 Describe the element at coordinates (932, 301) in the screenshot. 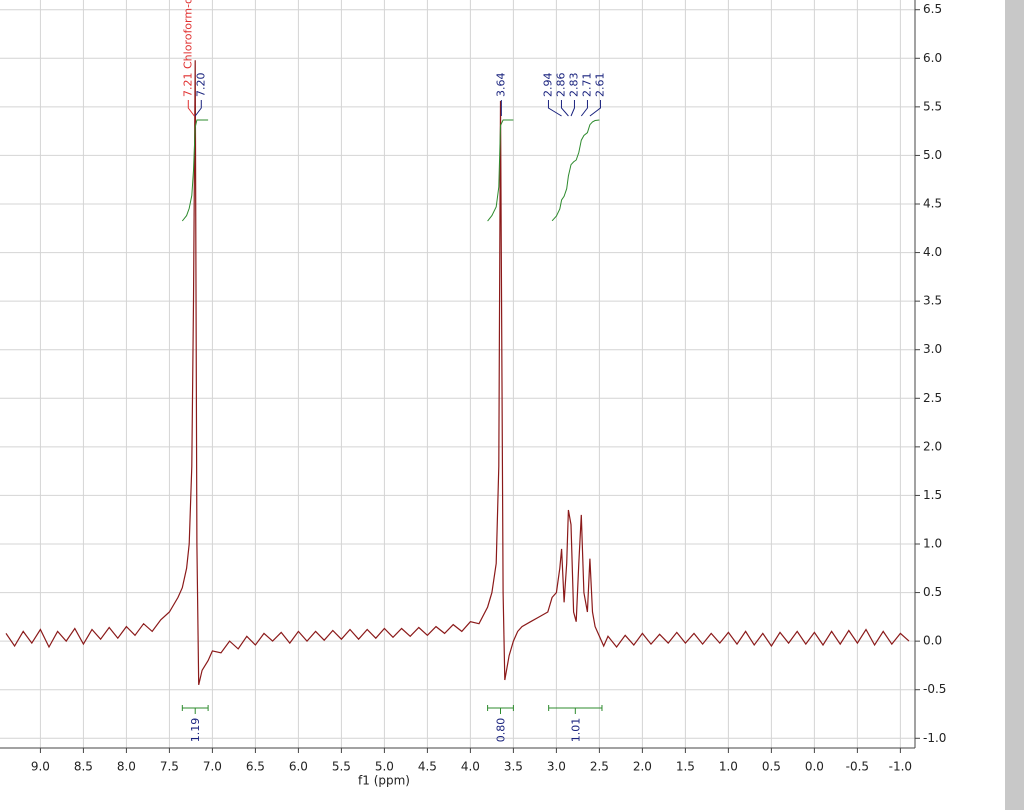

I see `y-tick-label: 3.5` at that location.